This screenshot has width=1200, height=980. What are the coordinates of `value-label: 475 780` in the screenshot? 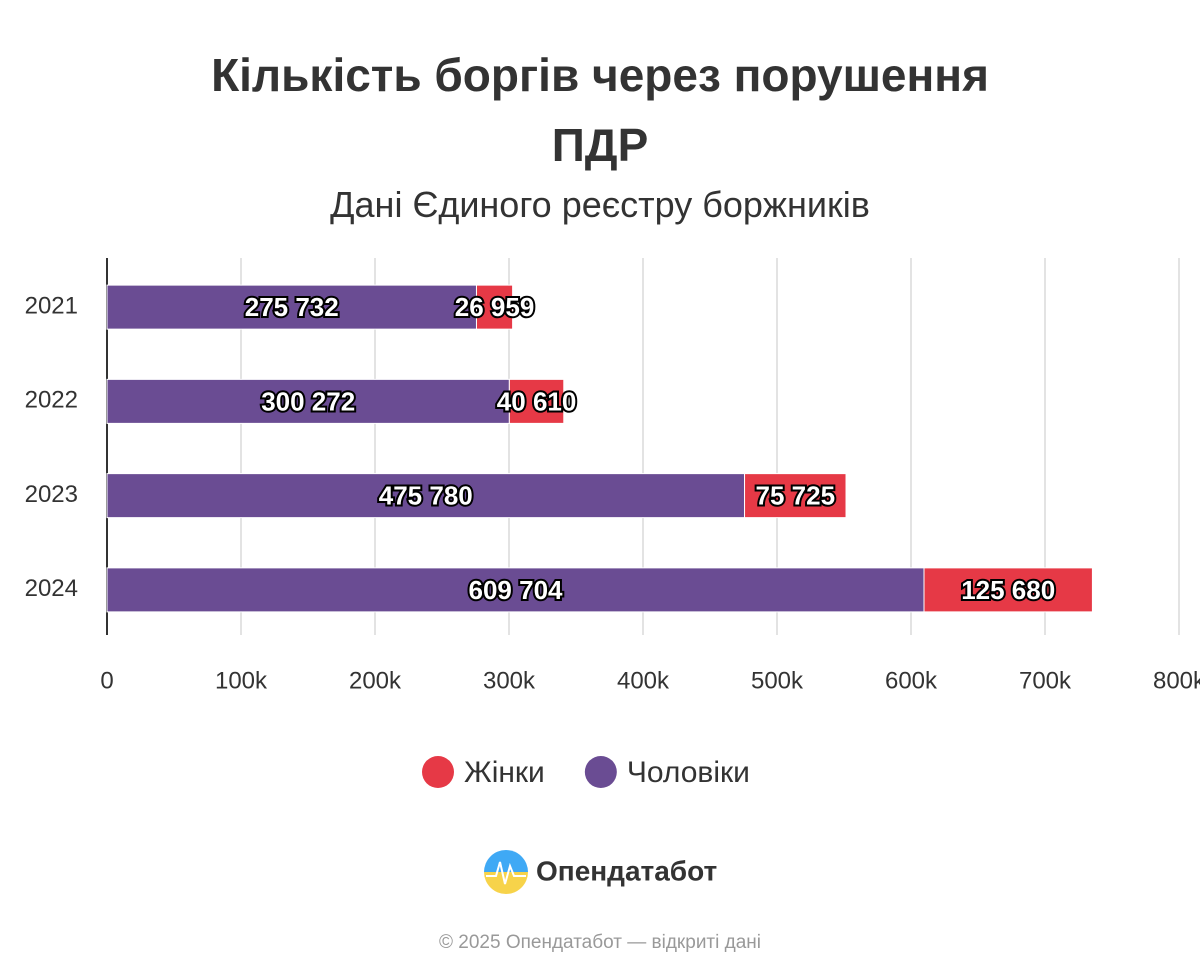 It's located at (426, 496).